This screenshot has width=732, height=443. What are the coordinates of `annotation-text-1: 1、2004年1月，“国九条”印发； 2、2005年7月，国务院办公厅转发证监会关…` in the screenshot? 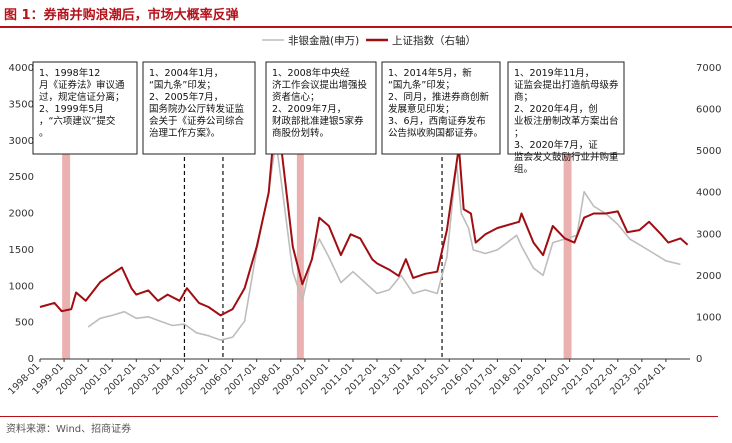 It's located at (197, 103).